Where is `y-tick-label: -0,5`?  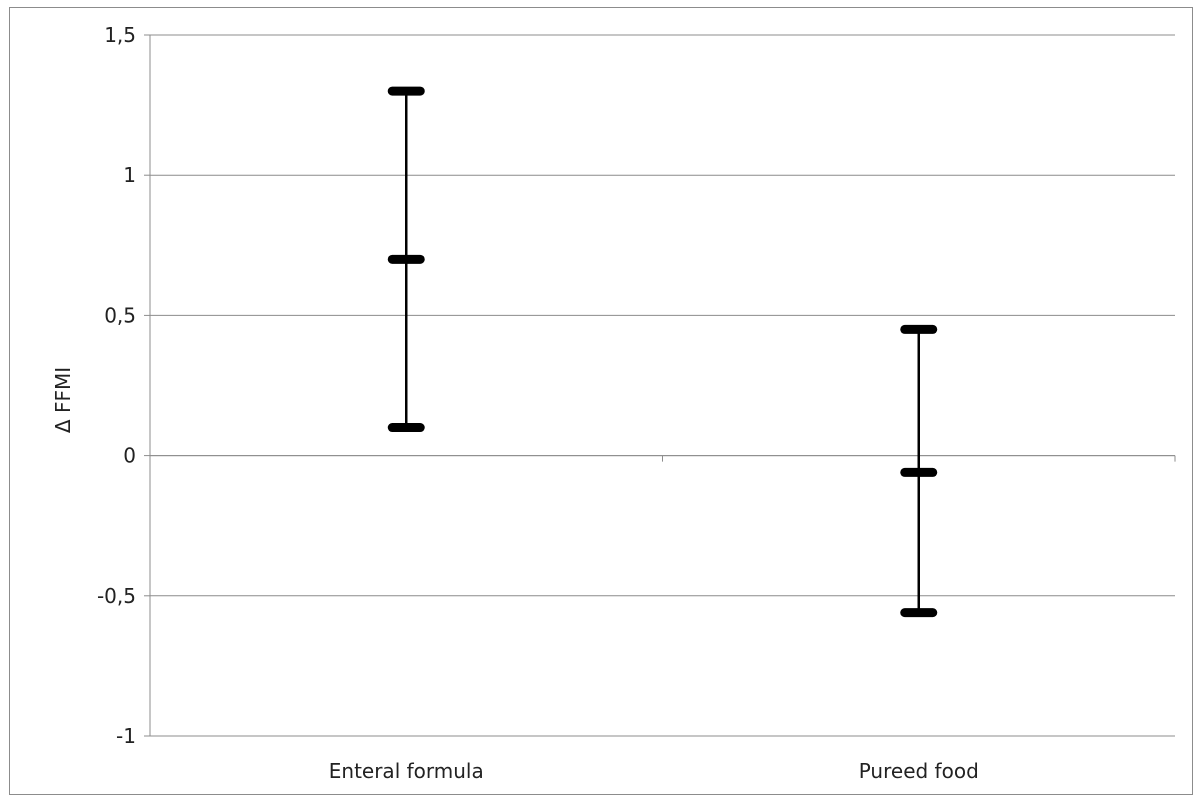 y-tick-label: -0,5 is located at coordinates (116, 596).